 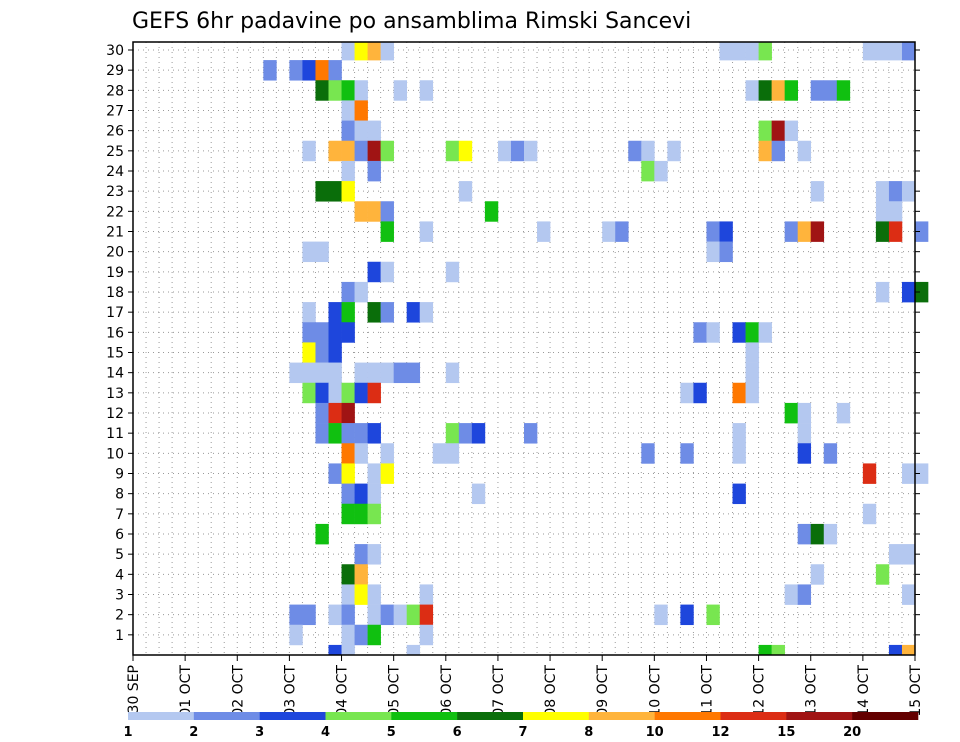 I want to click on legend-label: 6, so click(x=457, y=732).